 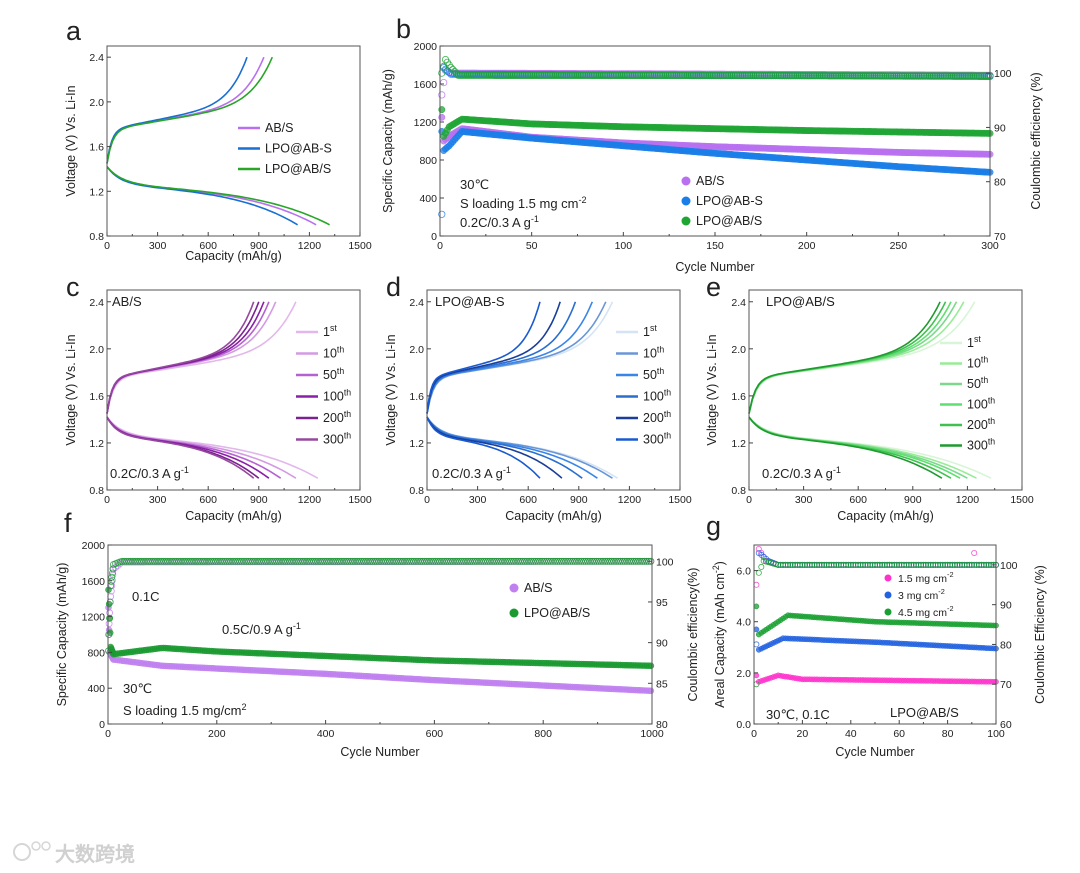 What do you see at coordinates (416, 350) in the screenshot?
I see `y-tick-label-d: 2.0` at bounding box center [416, 350].